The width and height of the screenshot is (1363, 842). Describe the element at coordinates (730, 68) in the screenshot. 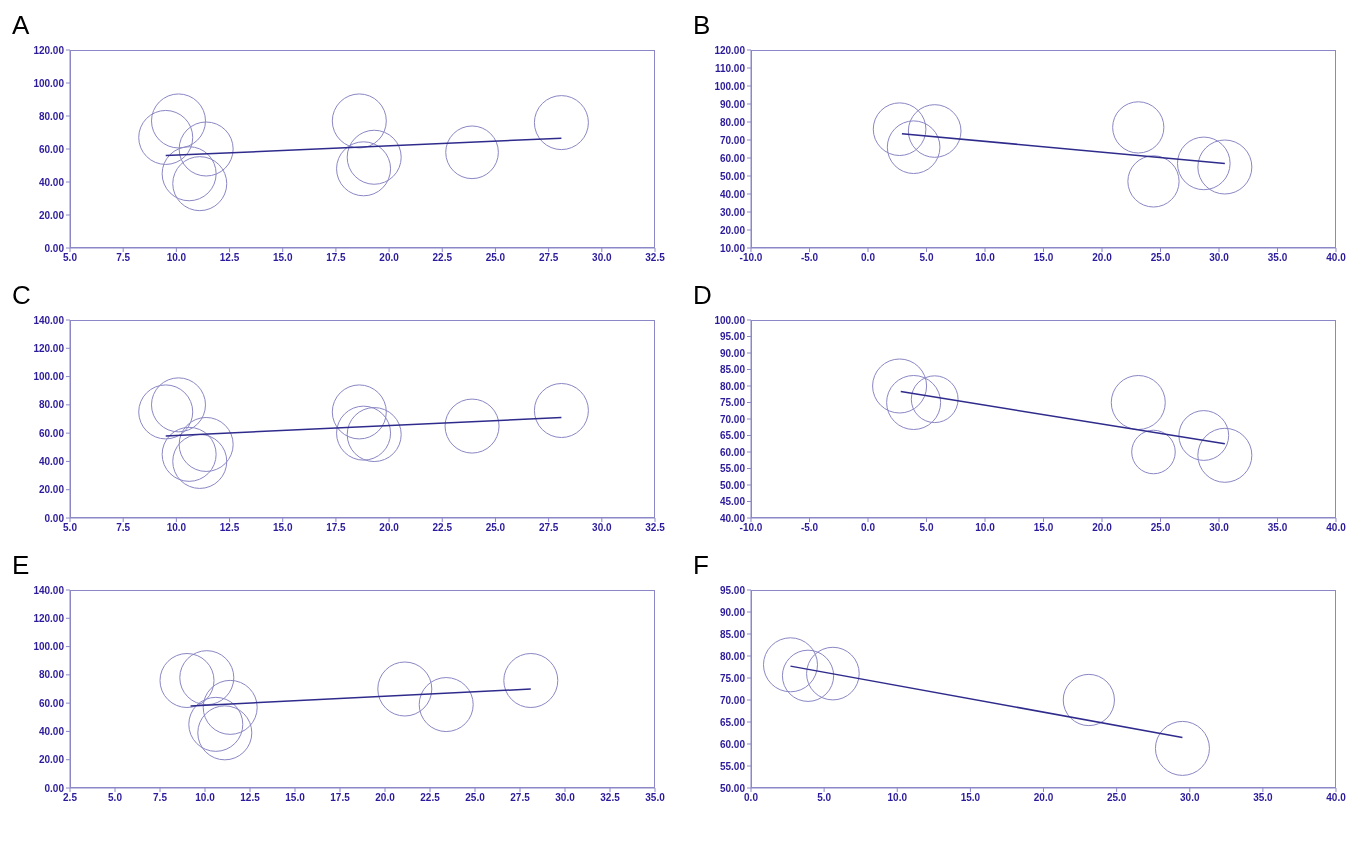

I see `y-tick-label: 110.00` at that location.